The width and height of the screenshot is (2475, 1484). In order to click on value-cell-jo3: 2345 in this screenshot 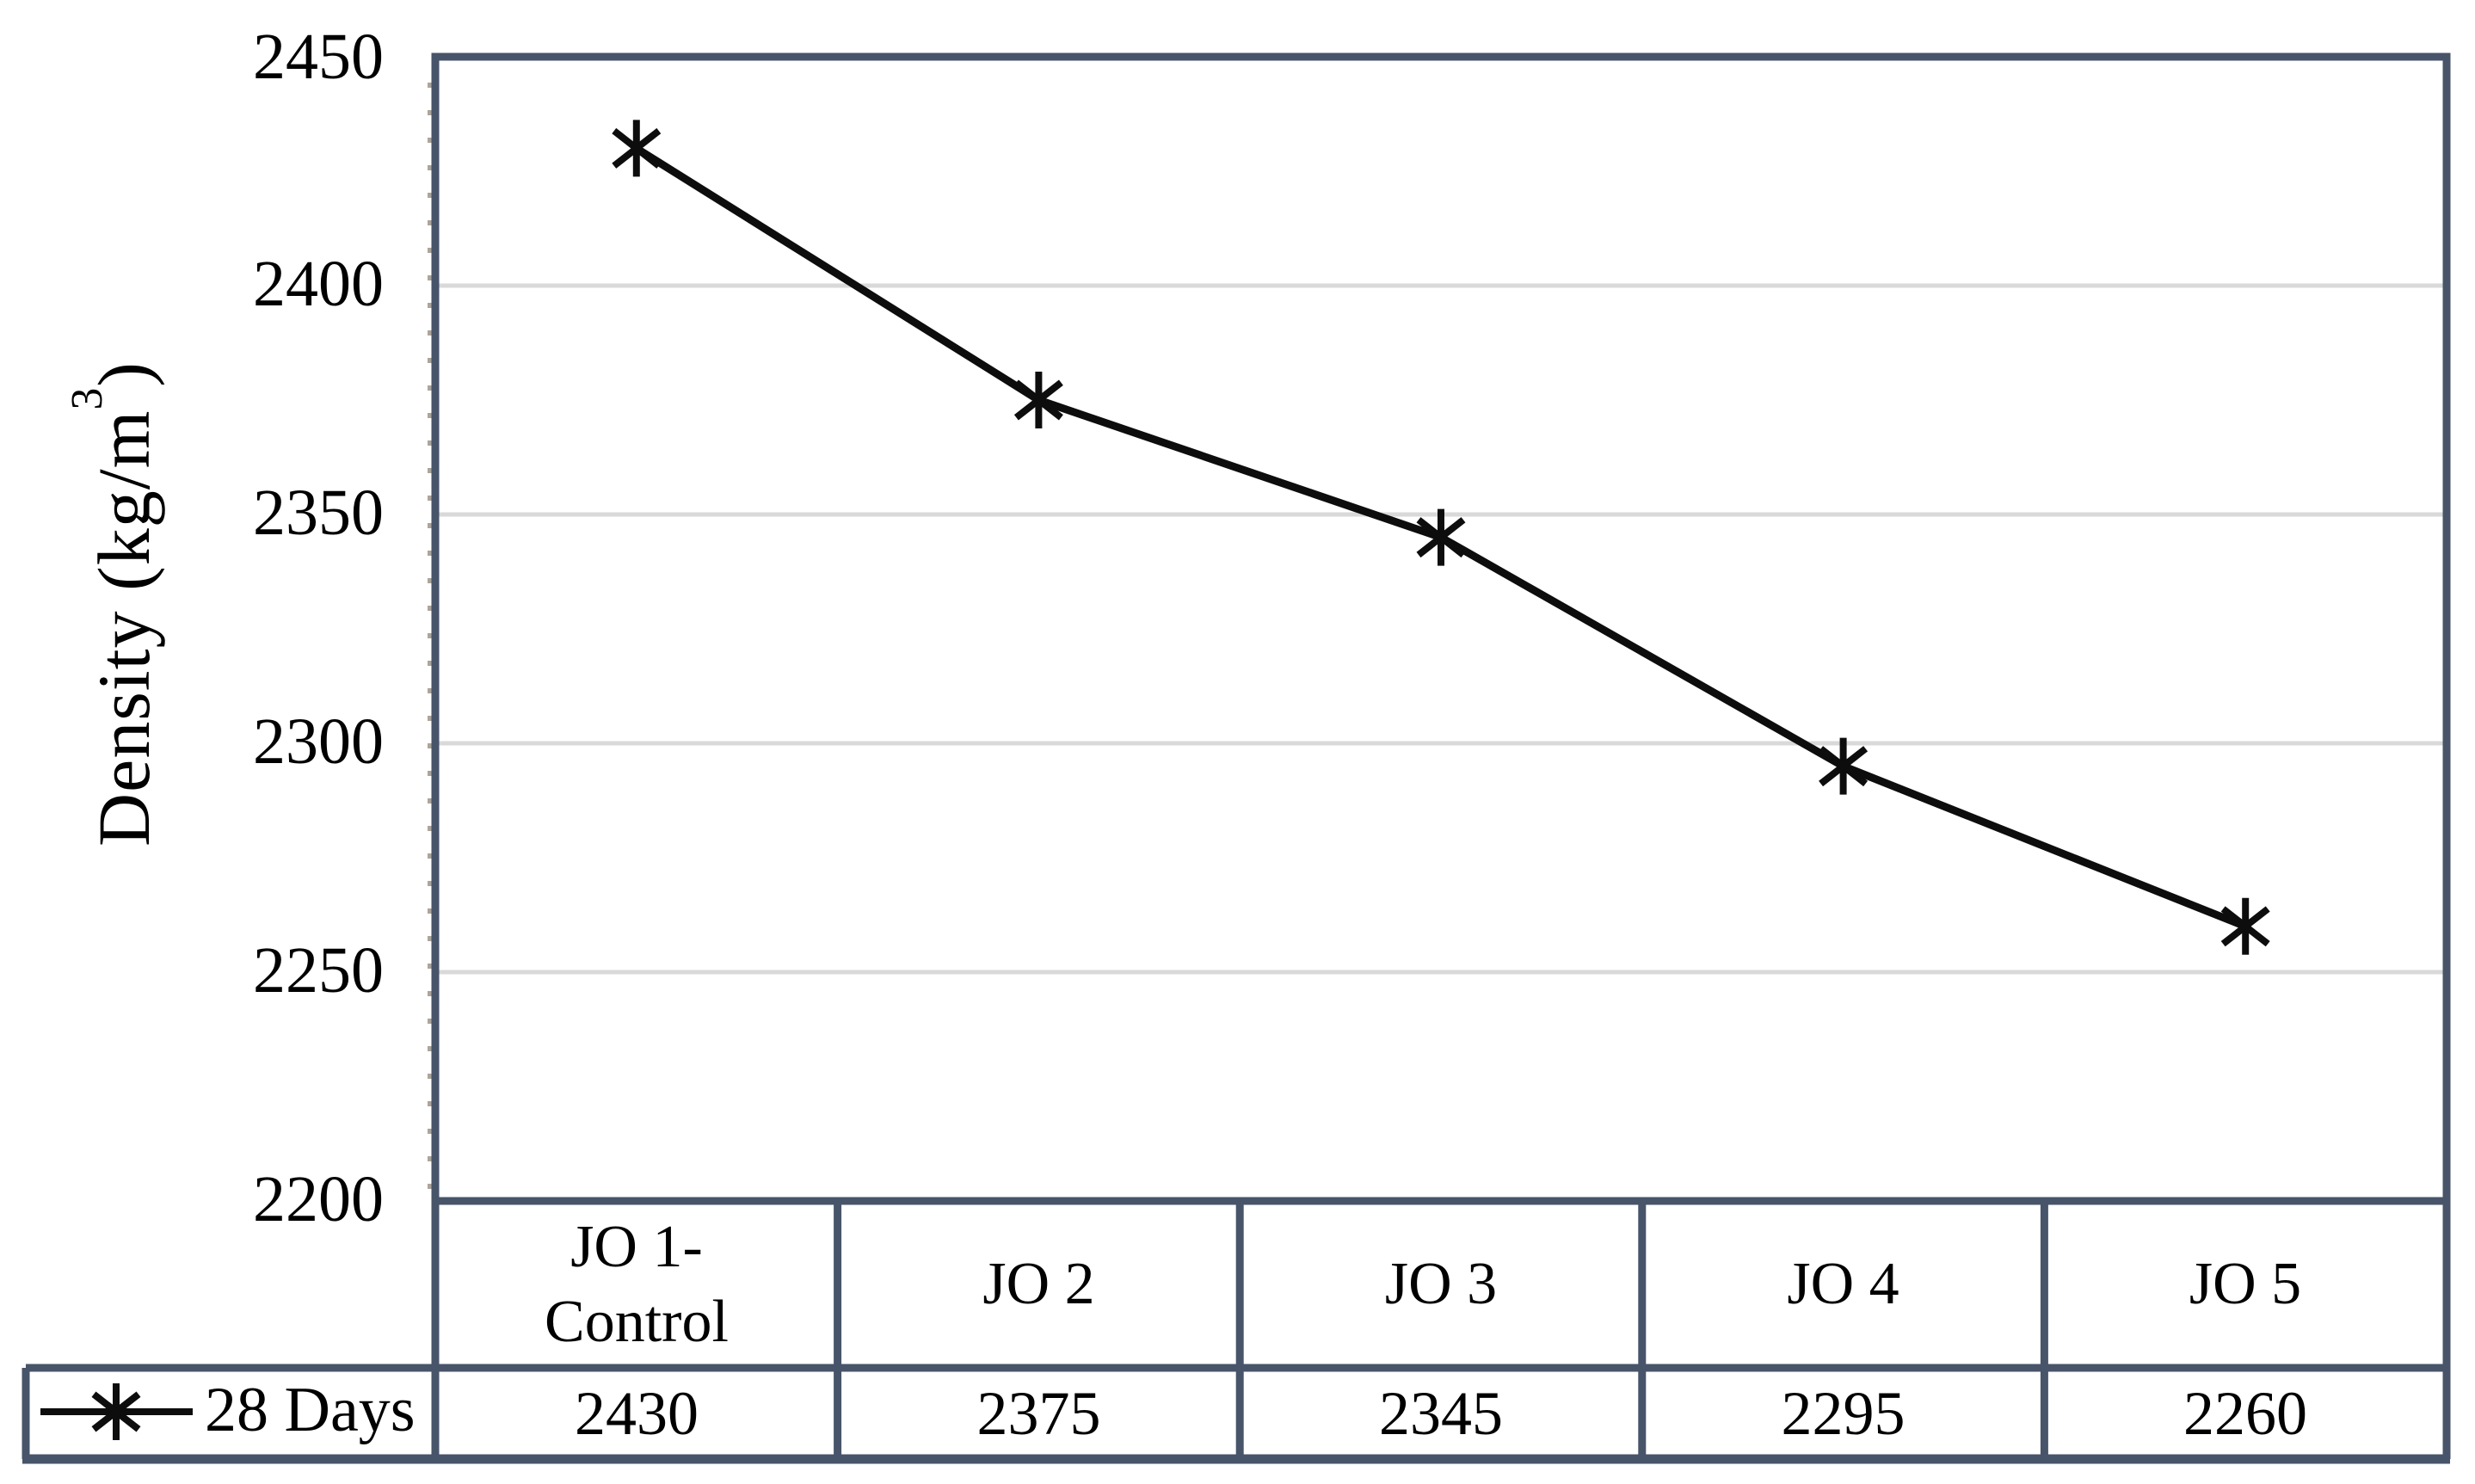, I will do `click(1441, 1413)`.